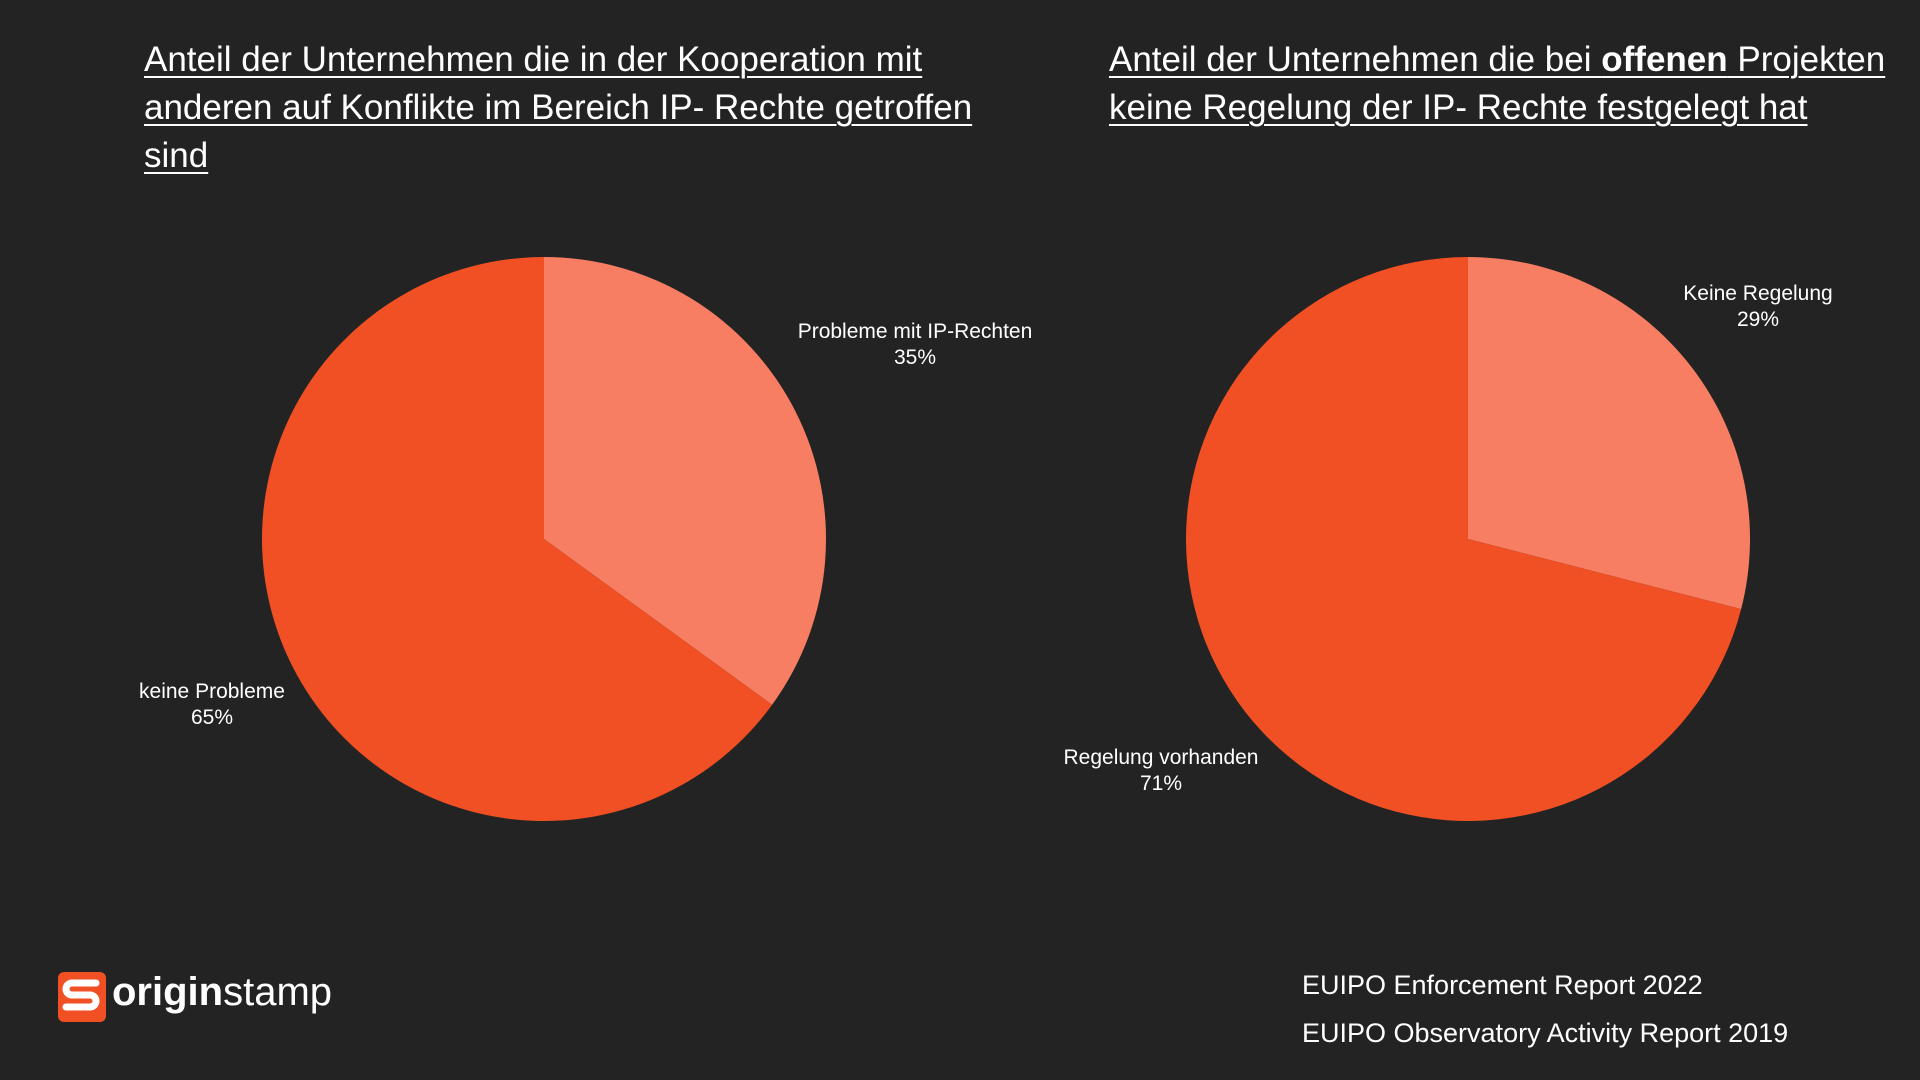 The width and height of the screenshot is (1920, 1080). I want to click on slice-value: 65%, so click(212, 717).